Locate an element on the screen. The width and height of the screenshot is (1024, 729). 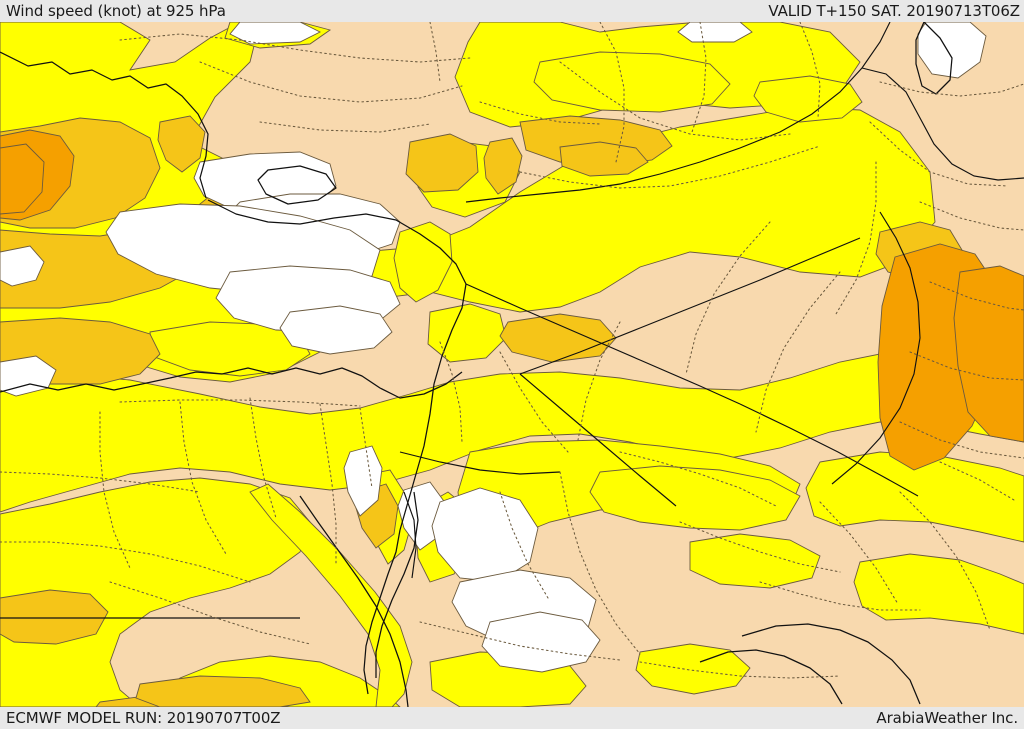
valid-time-label: VALID T+150 SAT. 20190713T06Z is located at coordinates (894, 10).